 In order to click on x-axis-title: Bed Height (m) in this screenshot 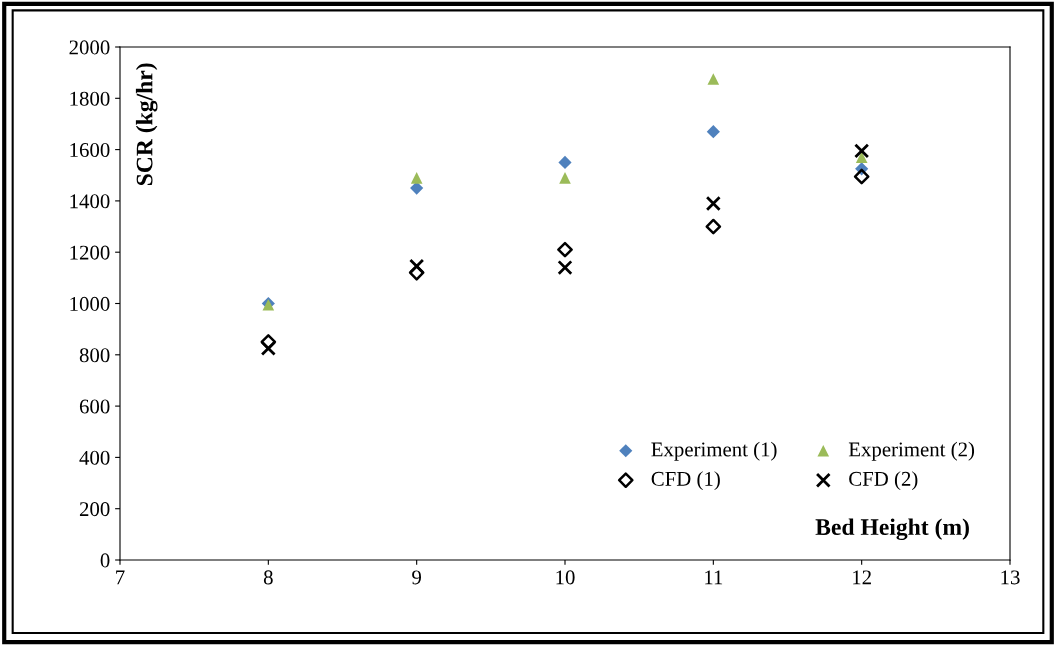, I will do `click(892, 529)`.